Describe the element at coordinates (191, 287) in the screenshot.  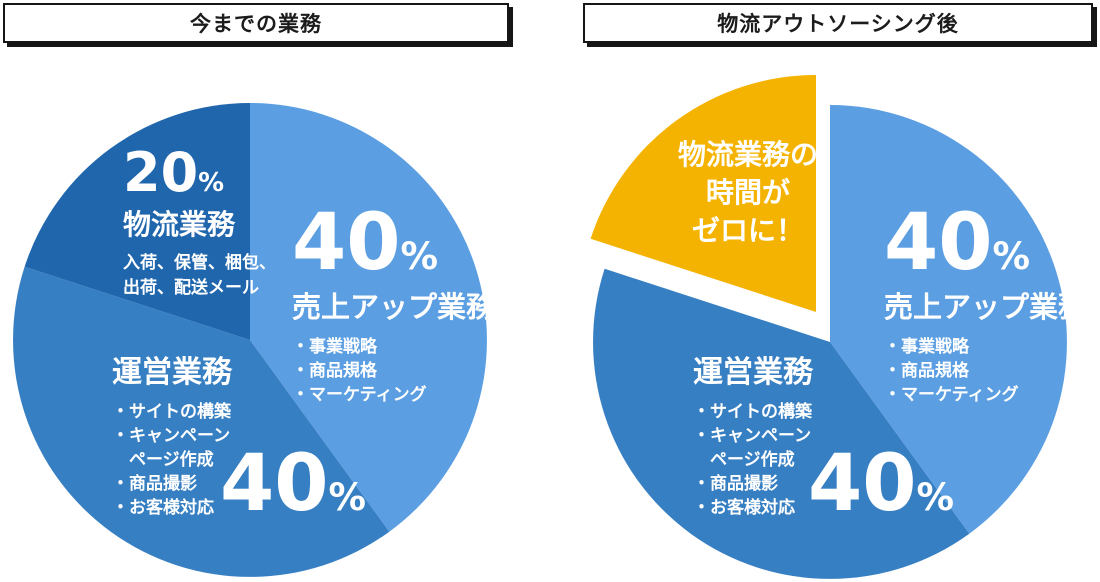
I see `logistics-detail-line: 出荷、配送メール` at that location.